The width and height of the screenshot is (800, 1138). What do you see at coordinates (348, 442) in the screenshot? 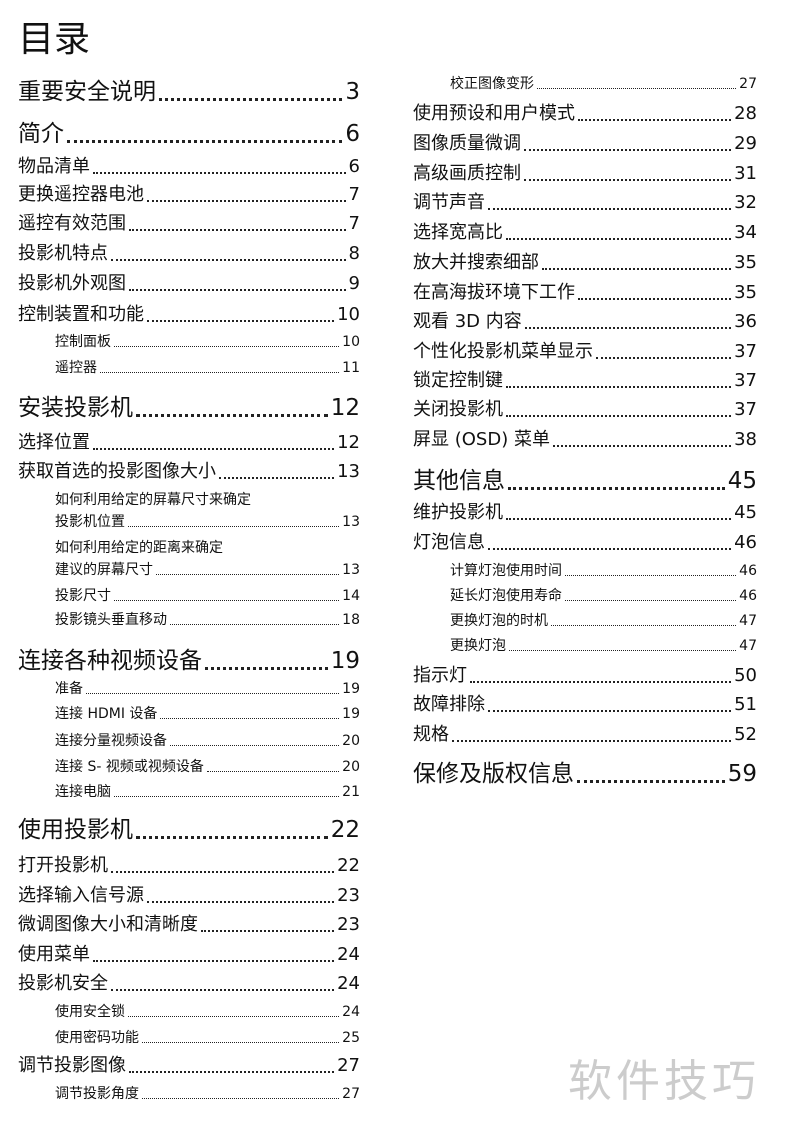
I see `page-number: 12` at bounding box center [348, 442].